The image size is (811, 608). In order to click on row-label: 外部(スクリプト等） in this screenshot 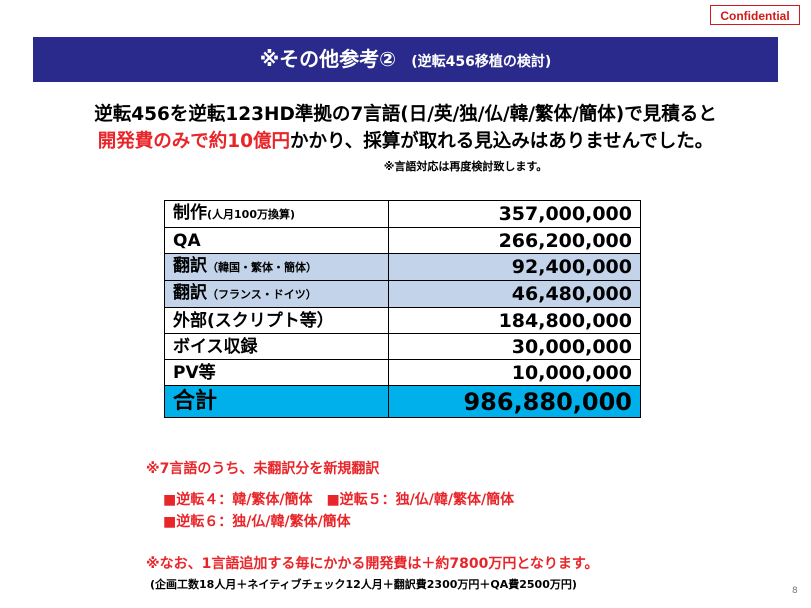, I will do `click(276, 320)`.